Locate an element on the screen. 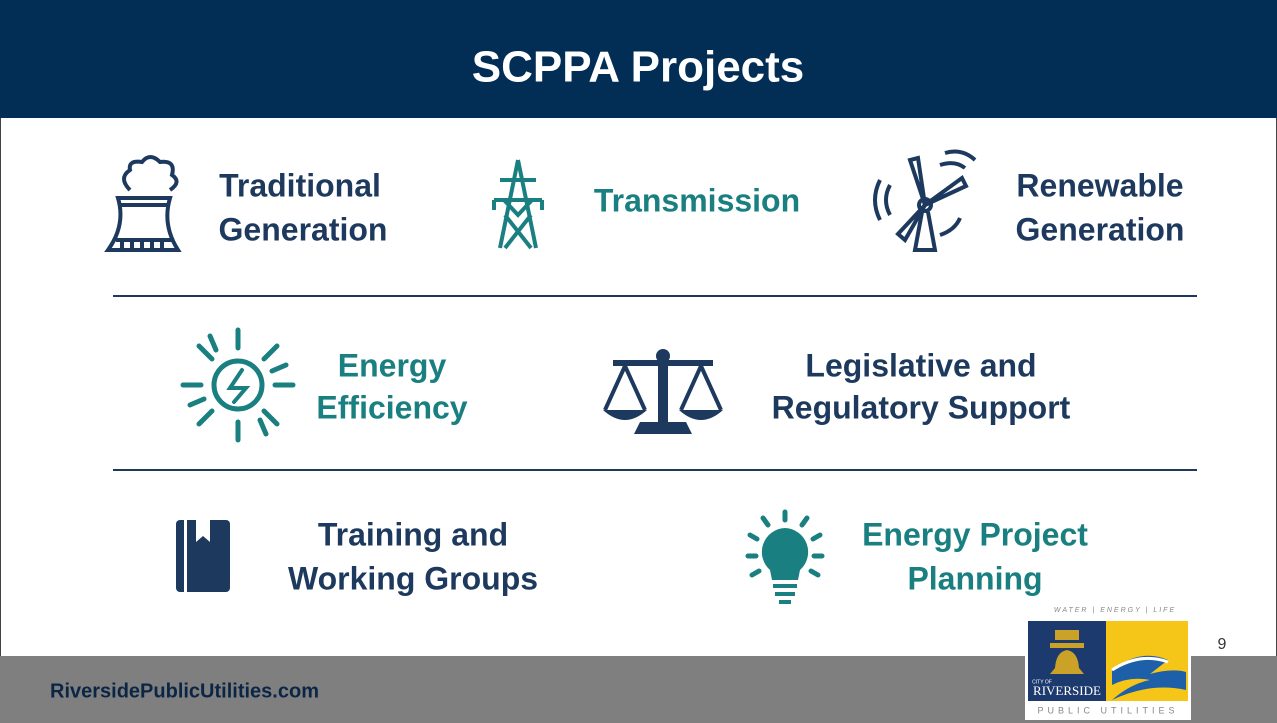 This screenshot has width=1277, height=723. logo is located at coordinates (1108, 661).